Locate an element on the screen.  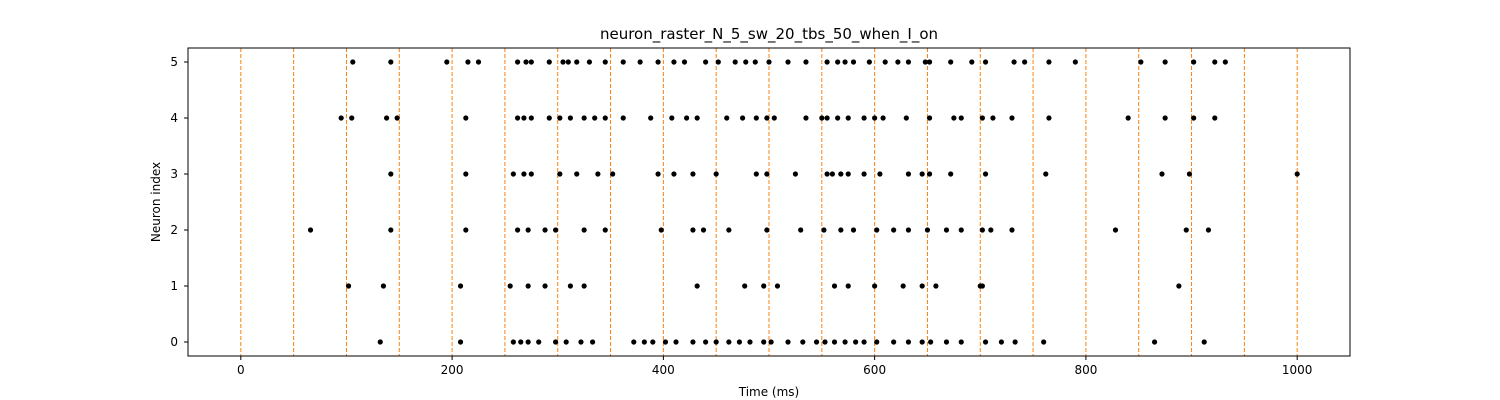
y-tick-label: 5 is located at coordinates (174, 62).